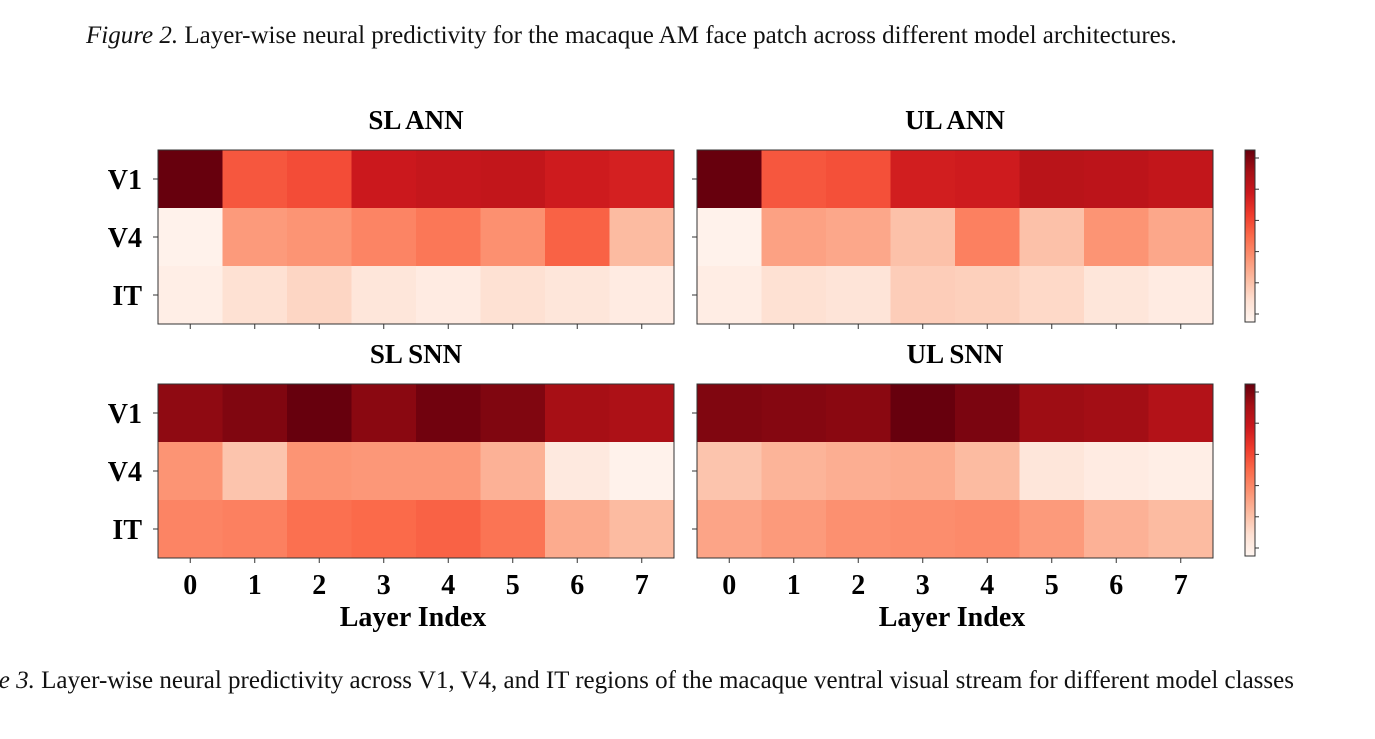 This screenshot has height=739, width=1375. I want to click on y-tick-label: V1, so click(125, 180).